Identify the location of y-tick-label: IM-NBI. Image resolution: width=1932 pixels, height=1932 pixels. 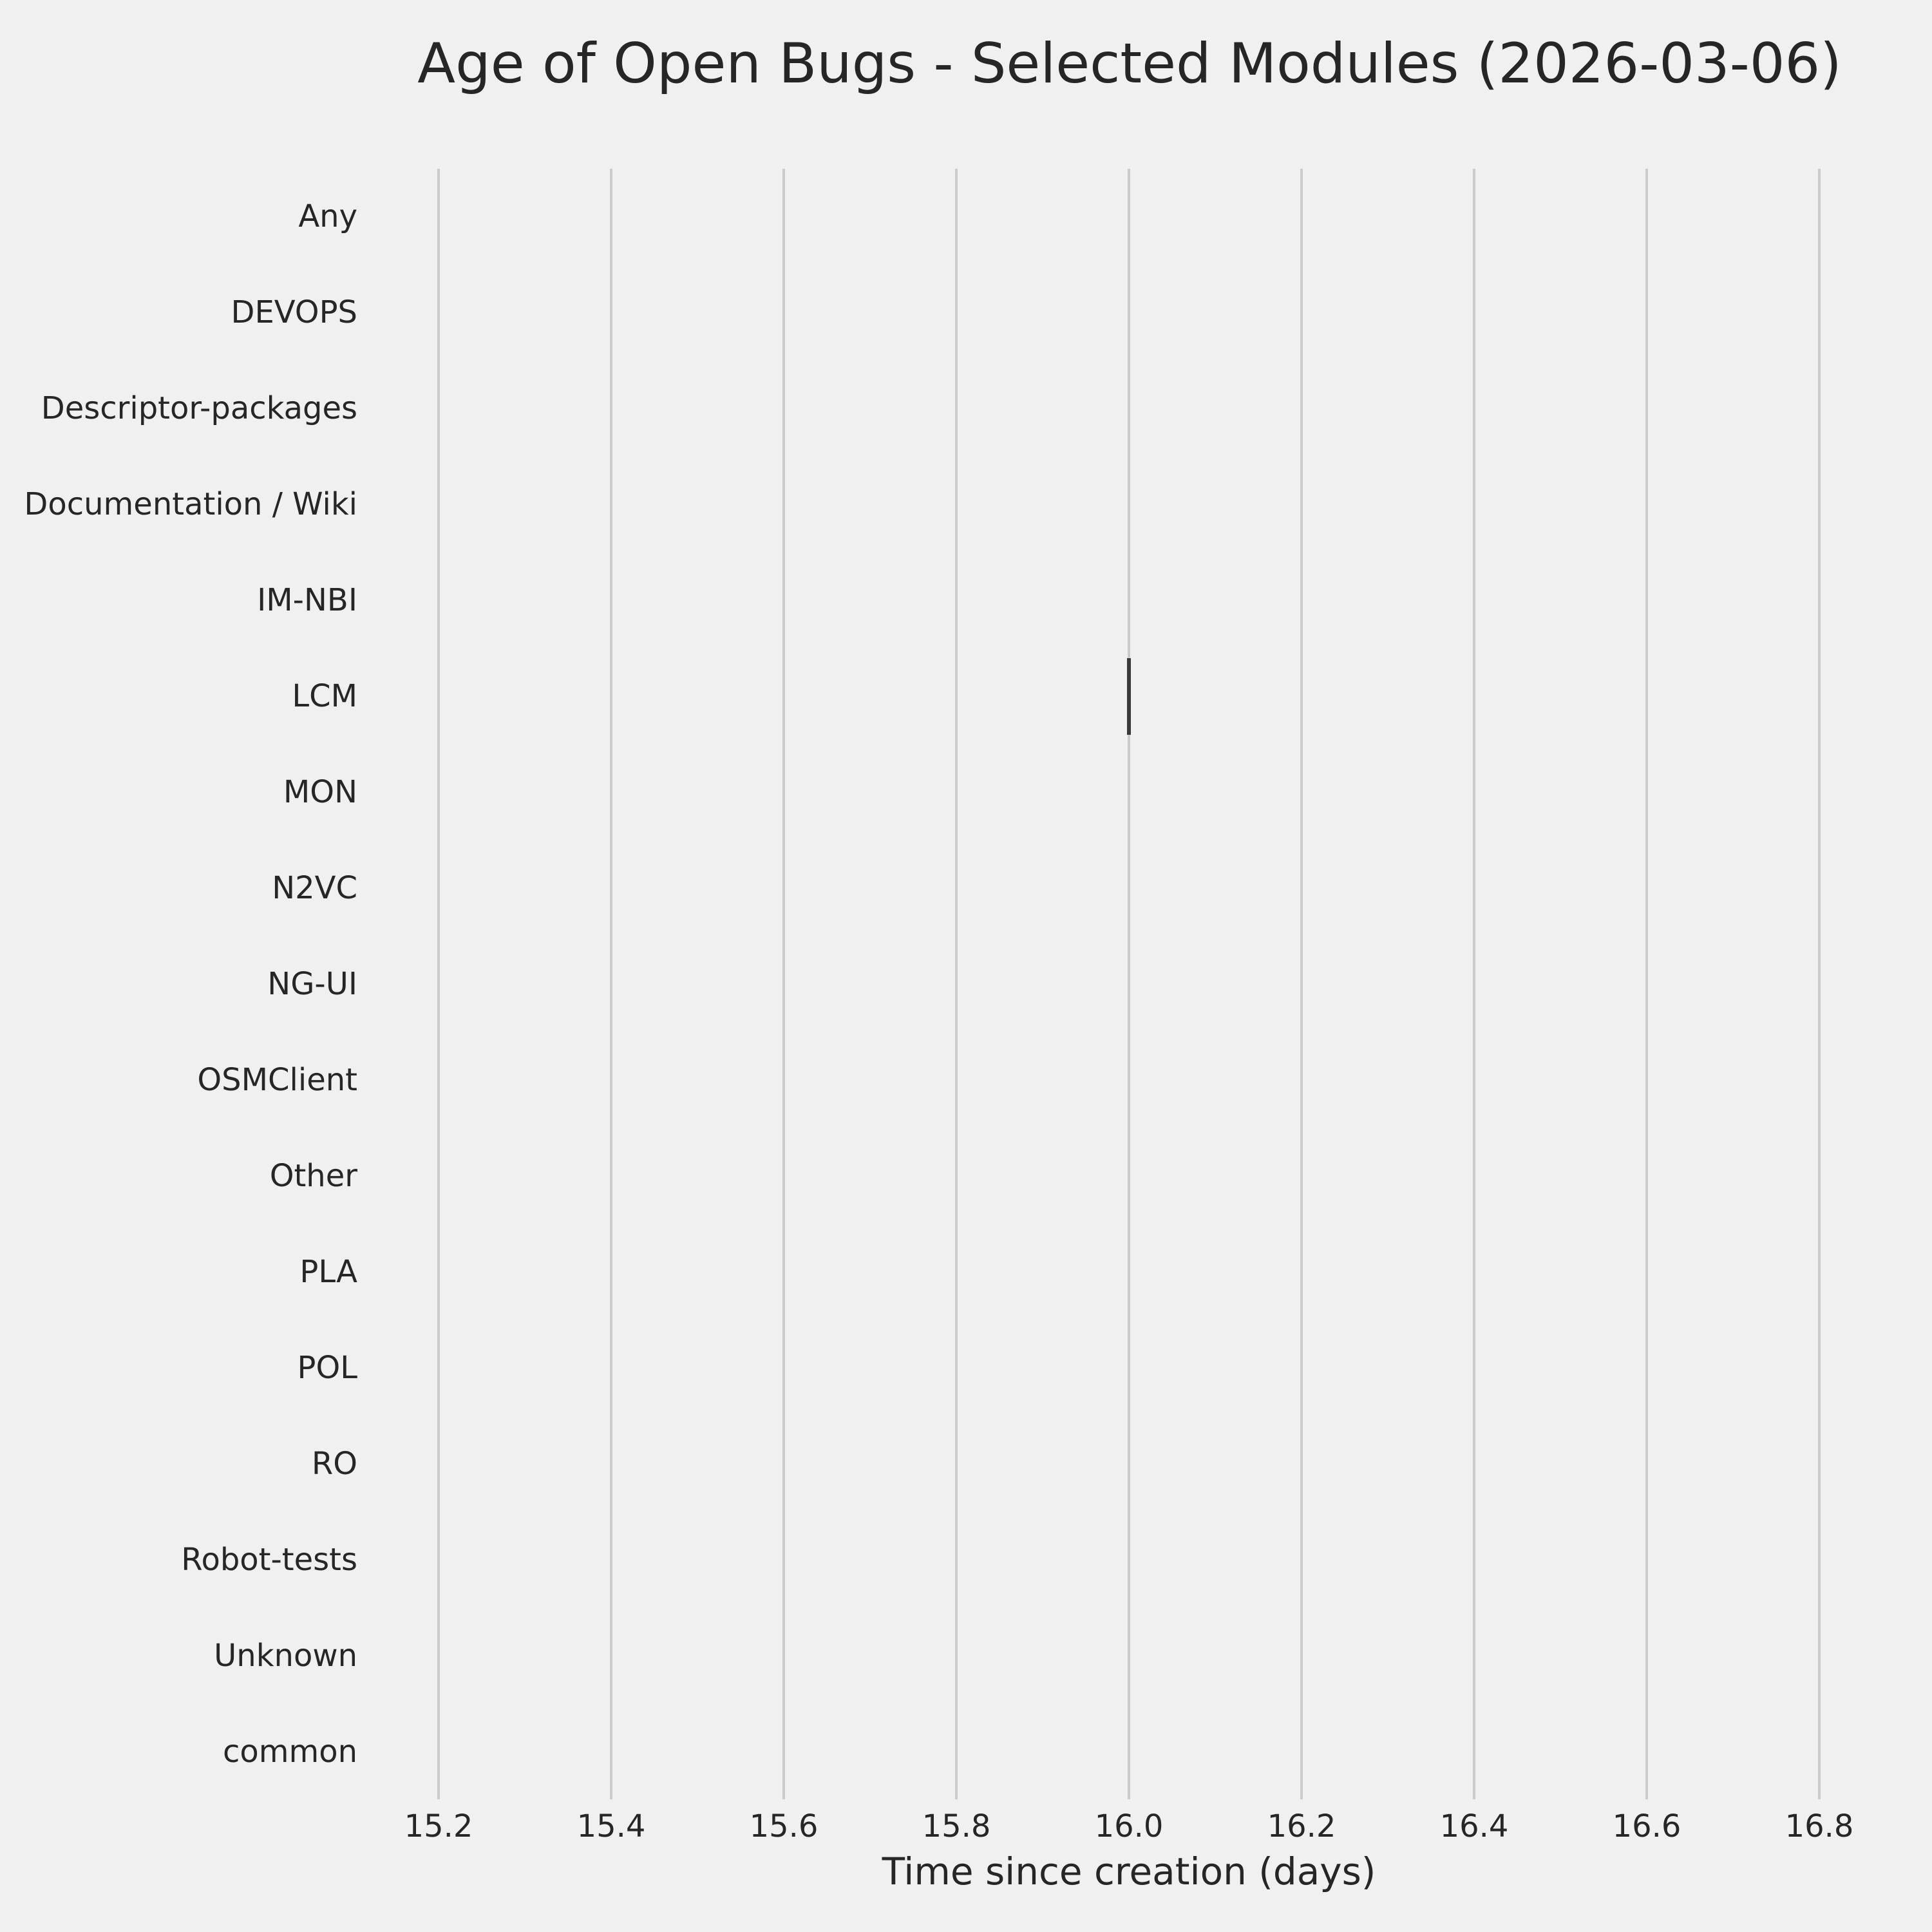
(307, 600).